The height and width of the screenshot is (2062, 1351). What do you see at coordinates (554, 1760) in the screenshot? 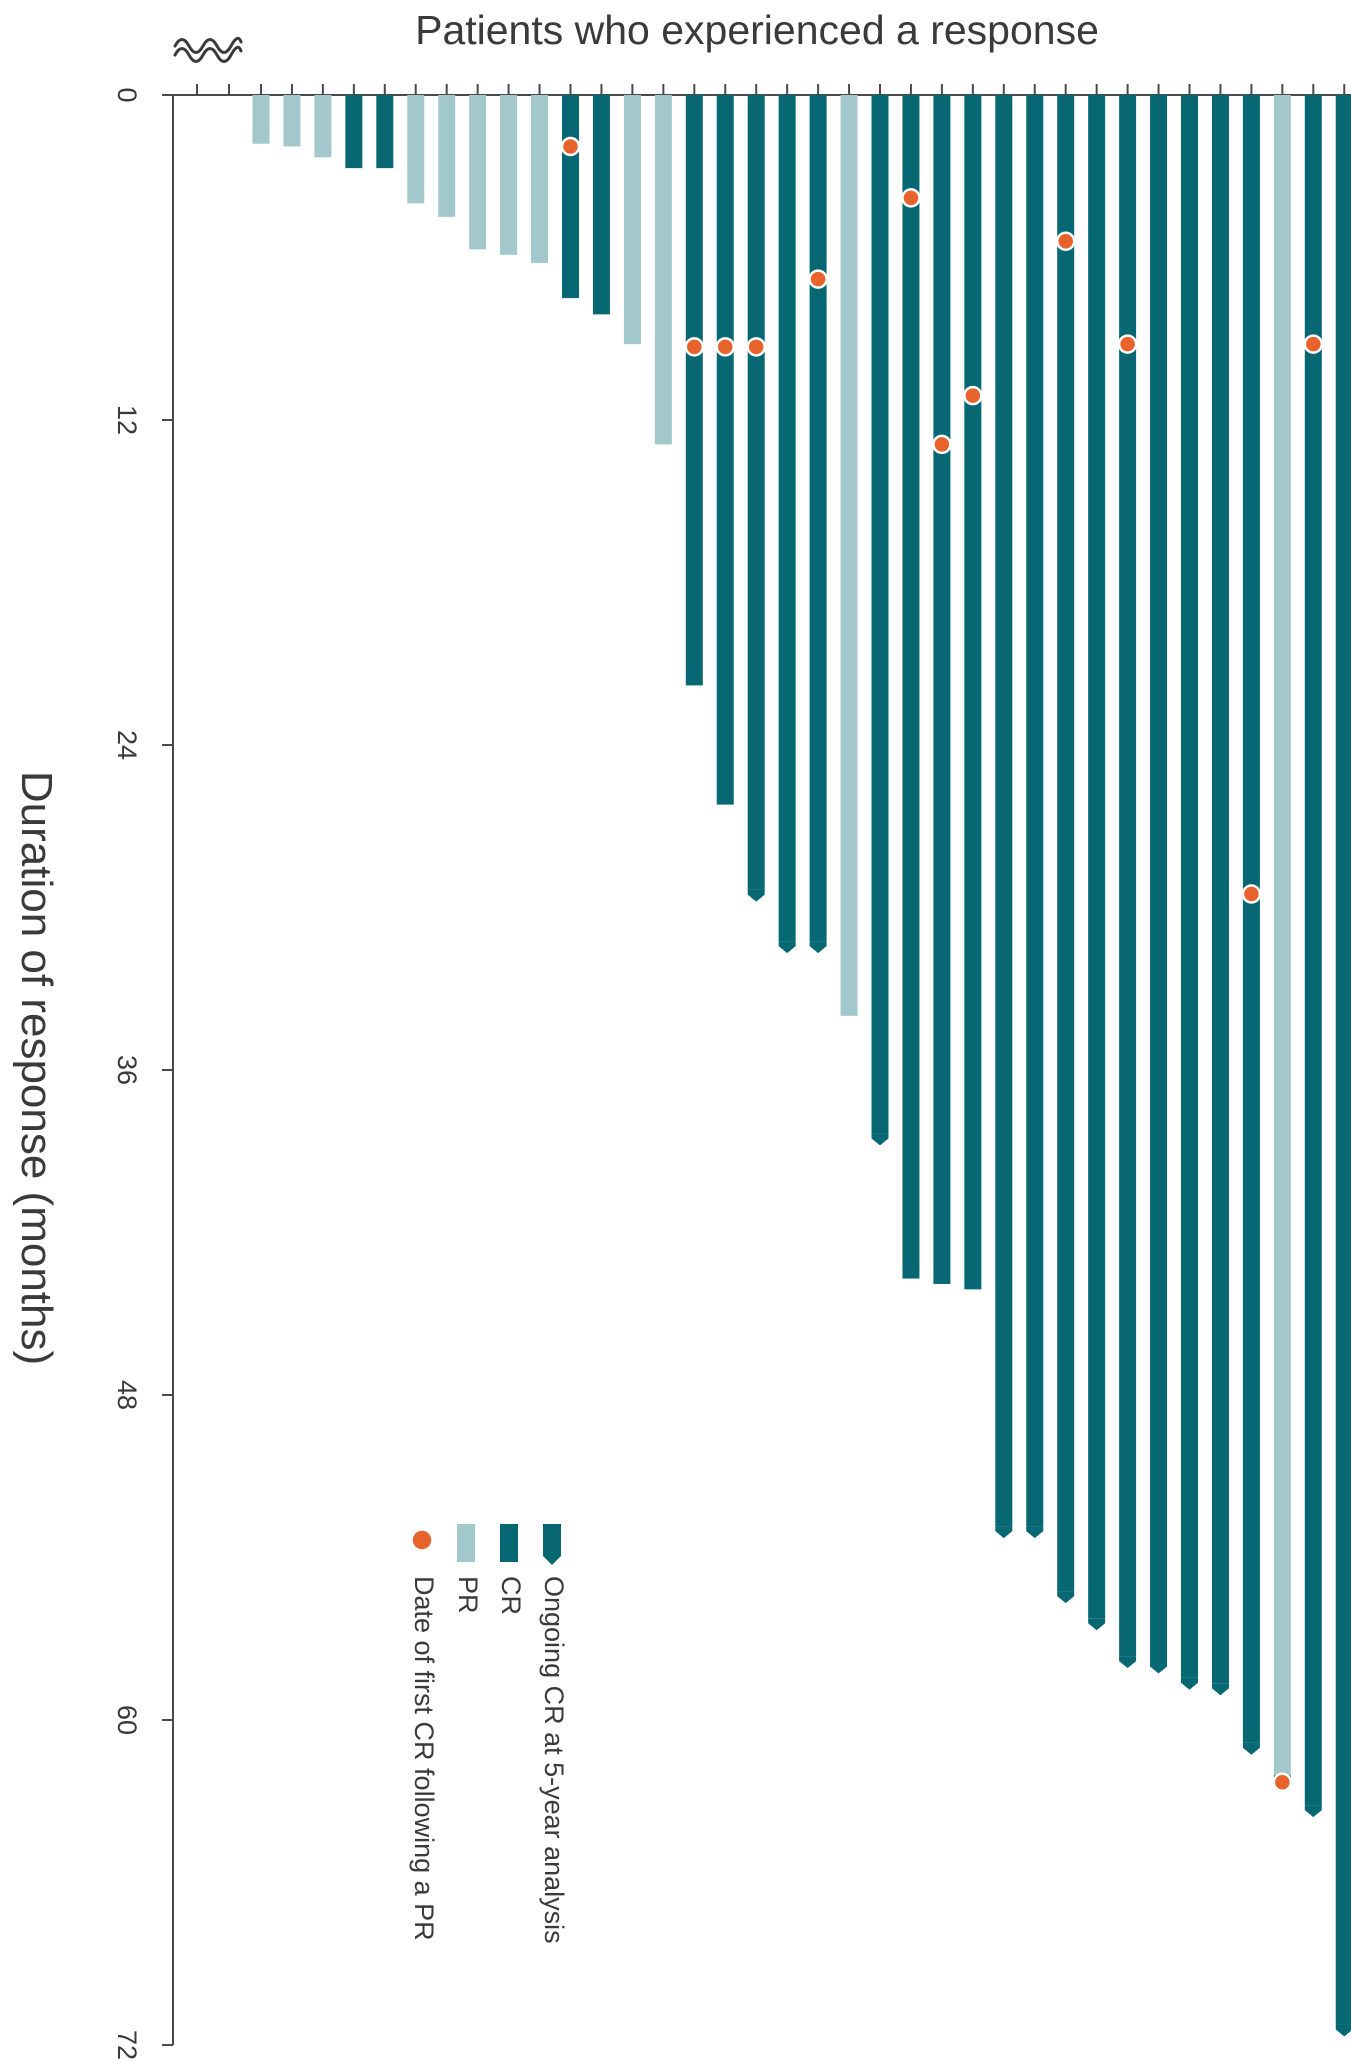
I see `legend-label-ongoing: Ongoing CR at 5-year analysis` at bounding box center [554, 1760].